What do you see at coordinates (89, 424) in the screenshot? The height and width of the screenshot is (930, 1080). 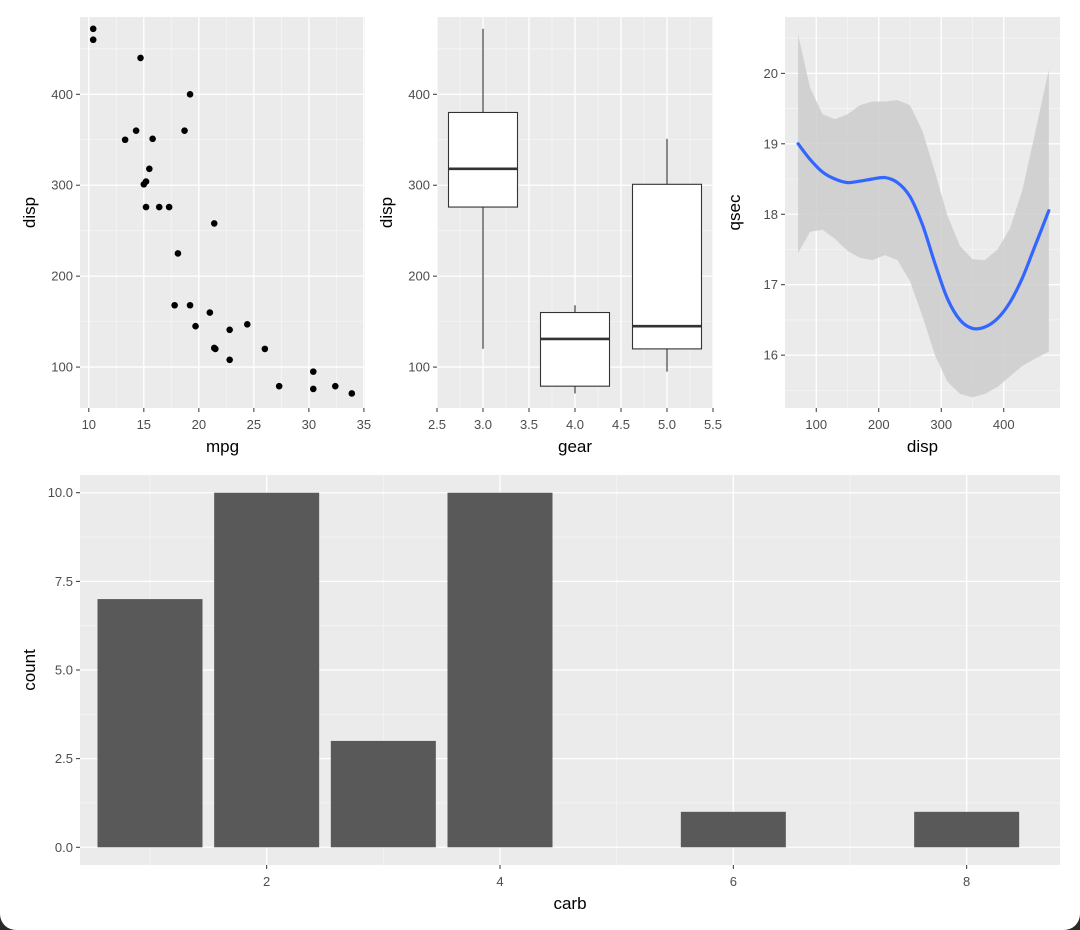 I see `x-tick-label: 10` at bounding box center [89, 424].